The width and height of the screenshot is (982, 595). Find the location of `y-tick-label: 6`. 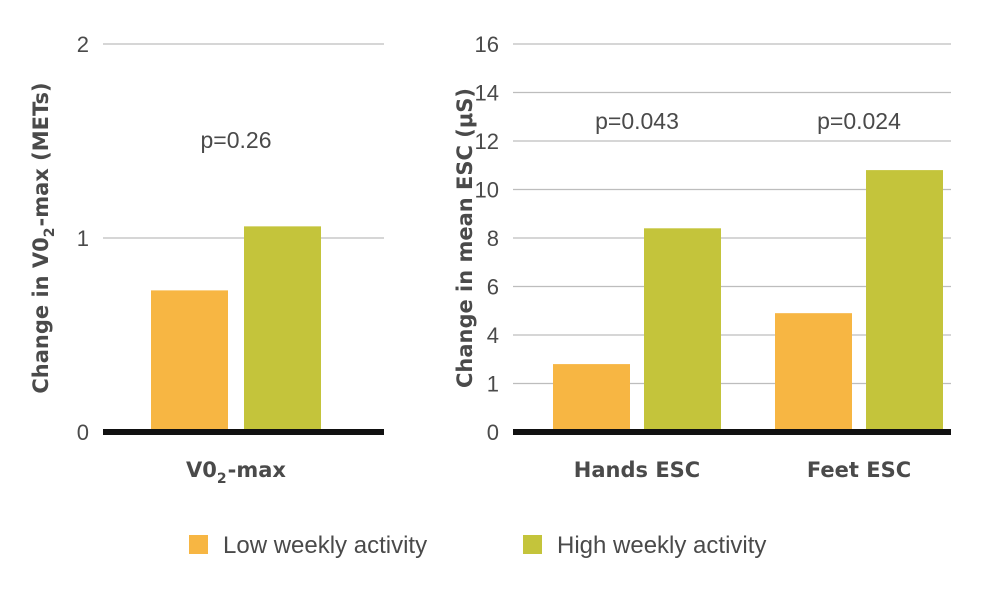

y-tick-label: 6 is located at coordinates (493, 287).